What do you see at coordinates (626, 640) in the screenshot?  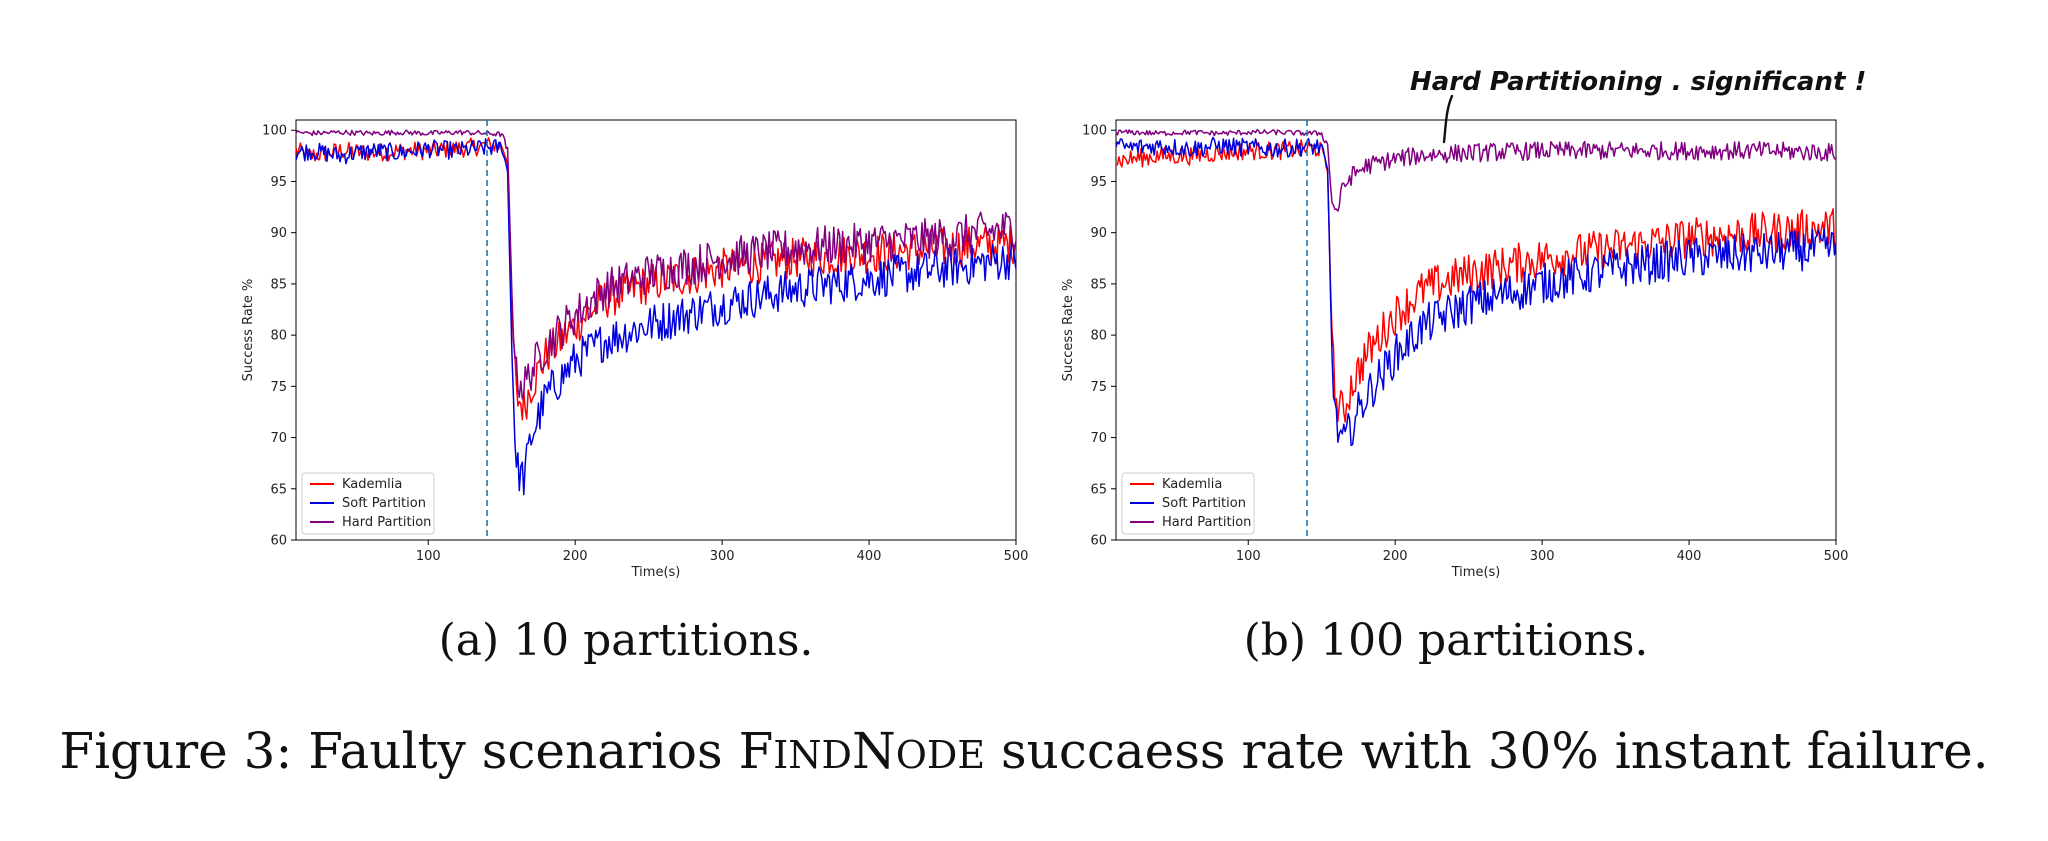 I see `subcaption-a: (a) 10 partitions.` at bounding box center [626, 640].